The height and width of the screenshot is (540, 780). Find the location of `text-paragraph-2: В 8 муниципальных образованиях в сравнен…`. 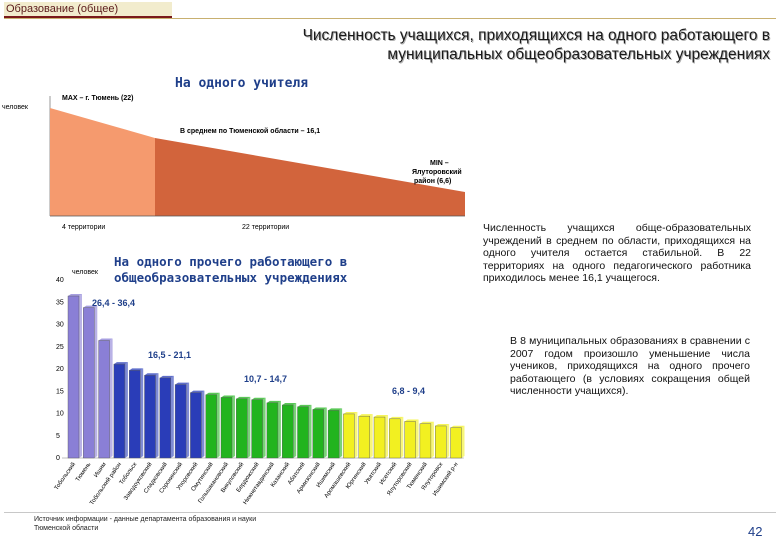

text-paragraph-2: В 8 муниципальных образованиях в сравнен… is located at coordinates (630, 366).